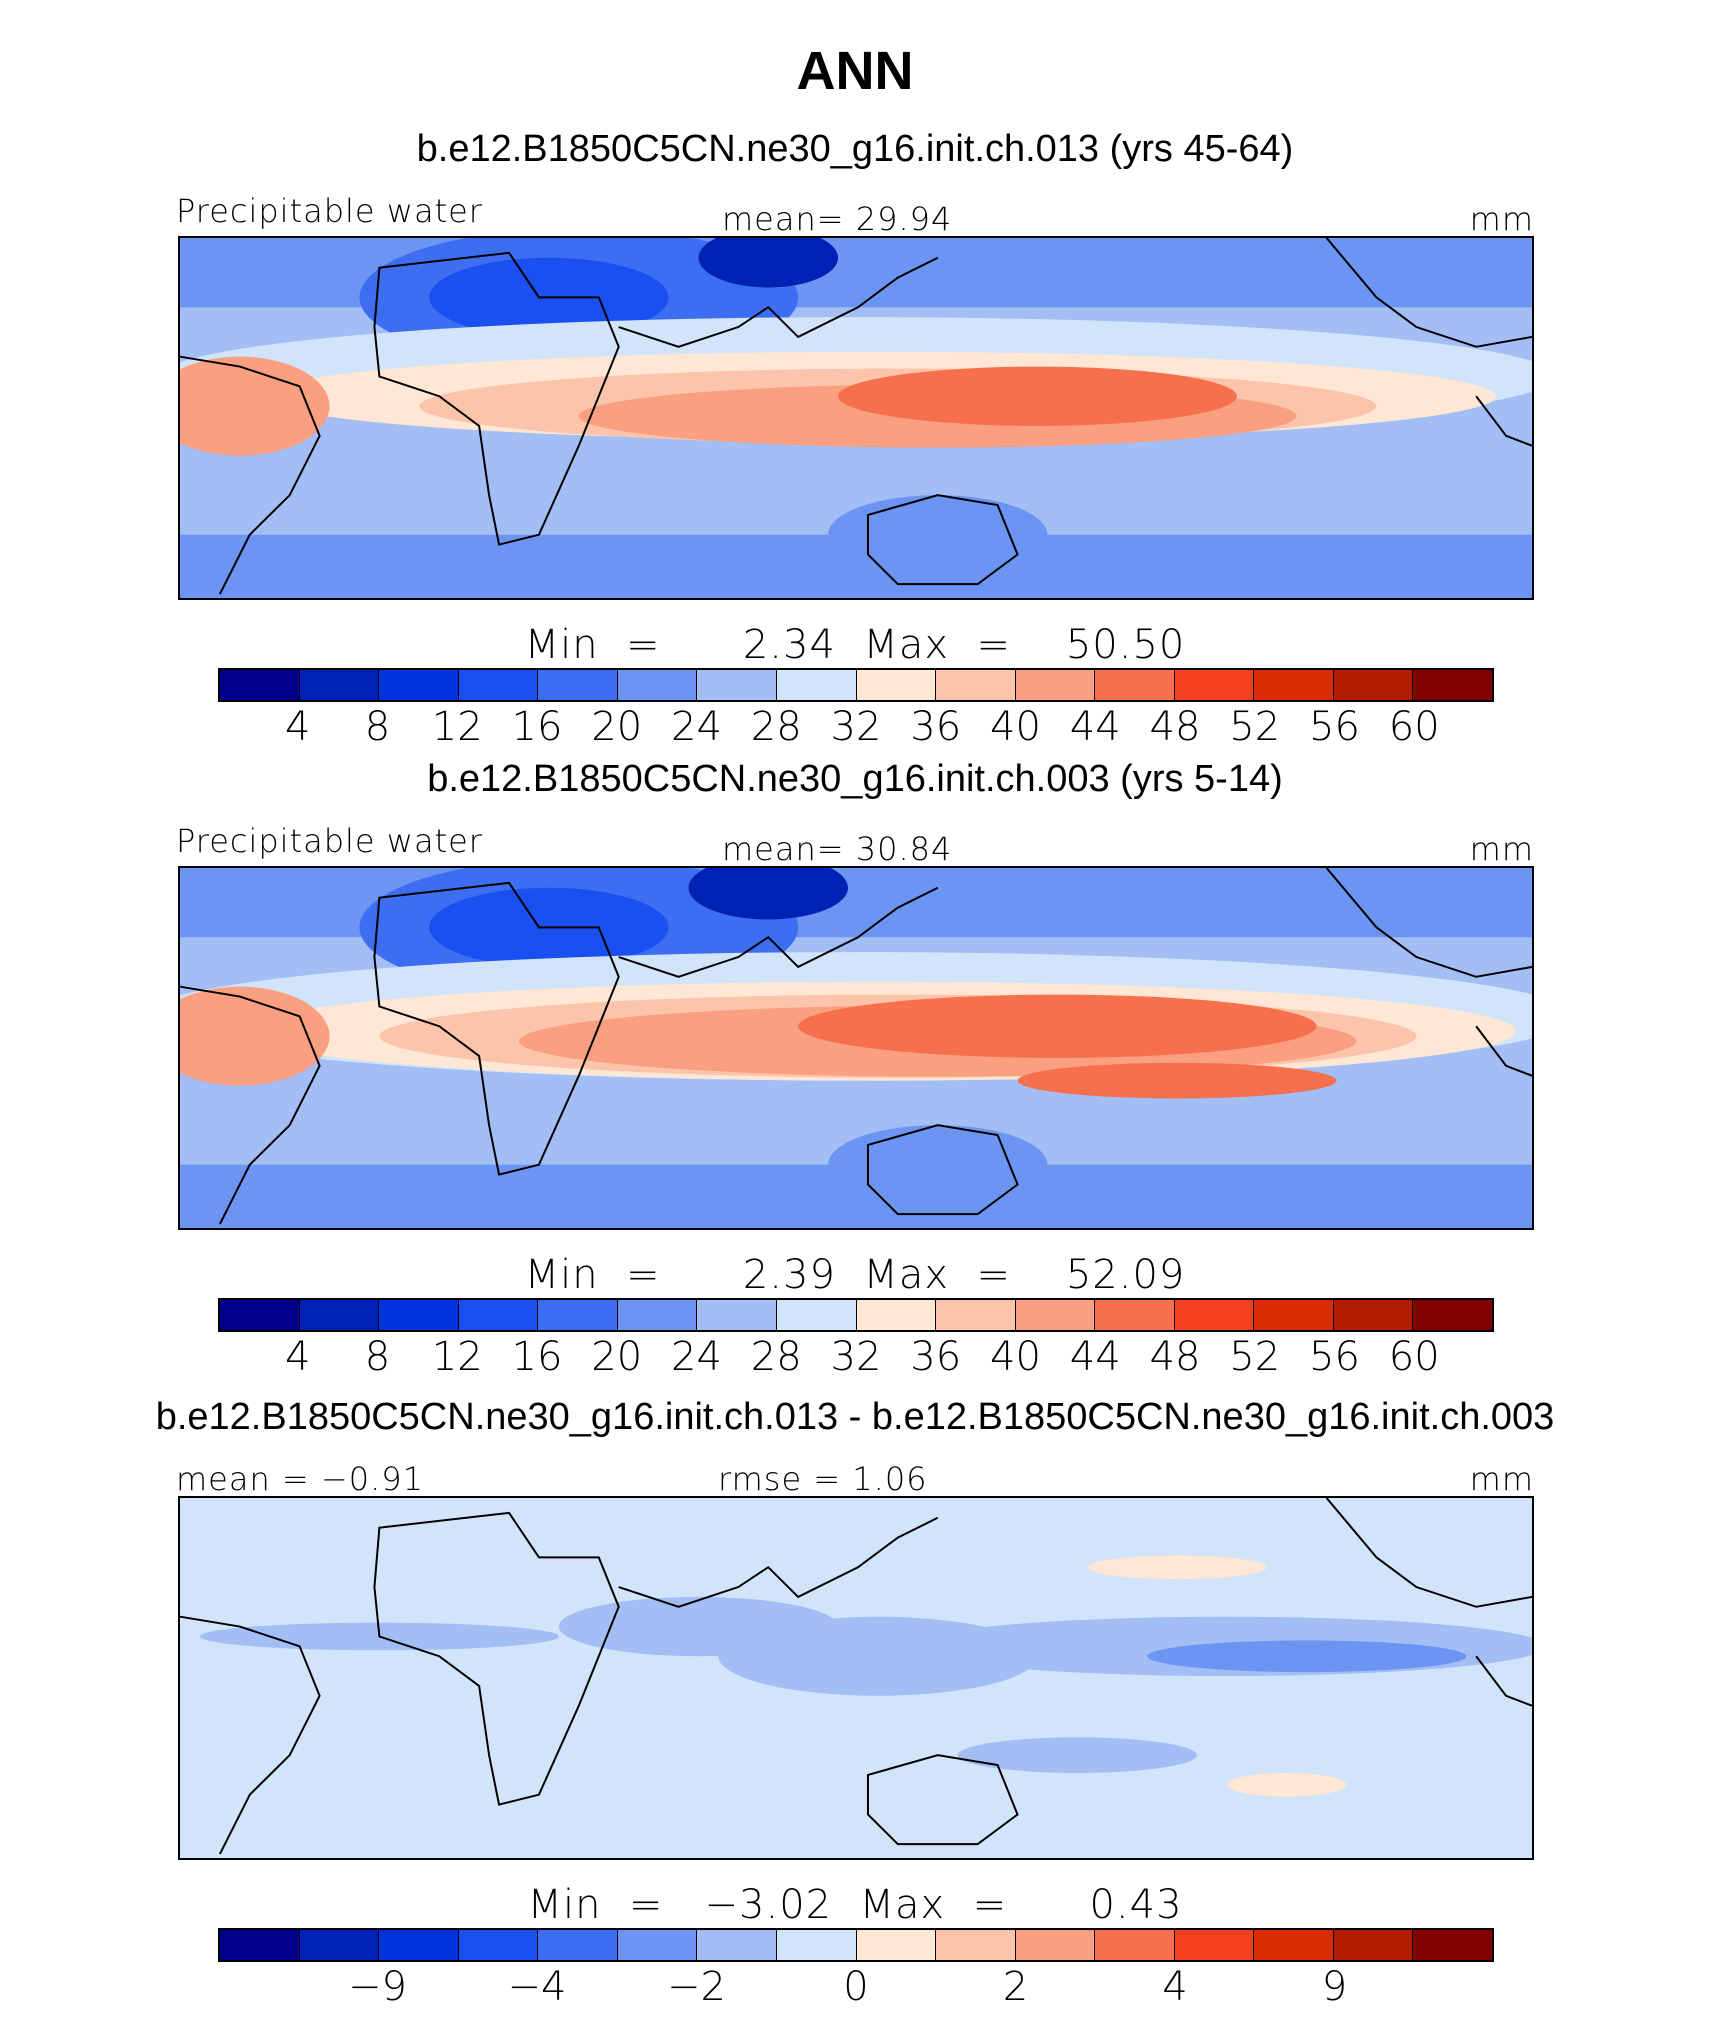 The image size is (1710, 2017). I want to click on panel-3-min-max: Min = −3.02 Max = 0.43, so click(855, 1905).